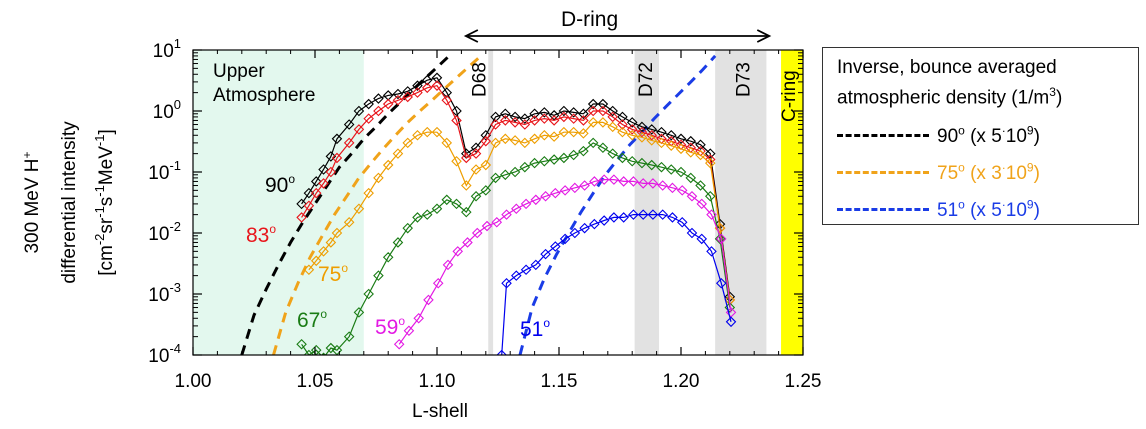  I want to click on d-ring-label: D-ring, so click(589, 19).